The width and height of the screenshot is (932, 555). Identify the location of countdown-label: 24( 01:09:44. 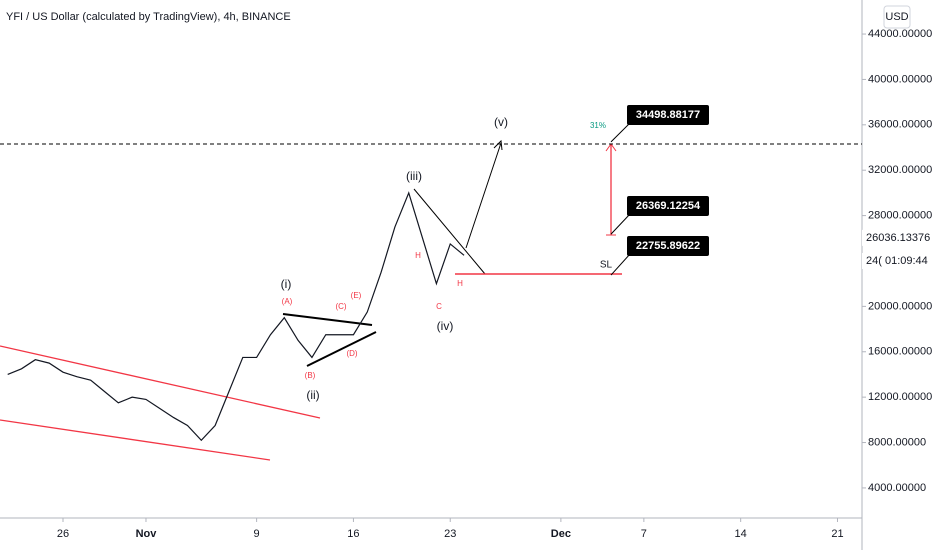
(897, 261).